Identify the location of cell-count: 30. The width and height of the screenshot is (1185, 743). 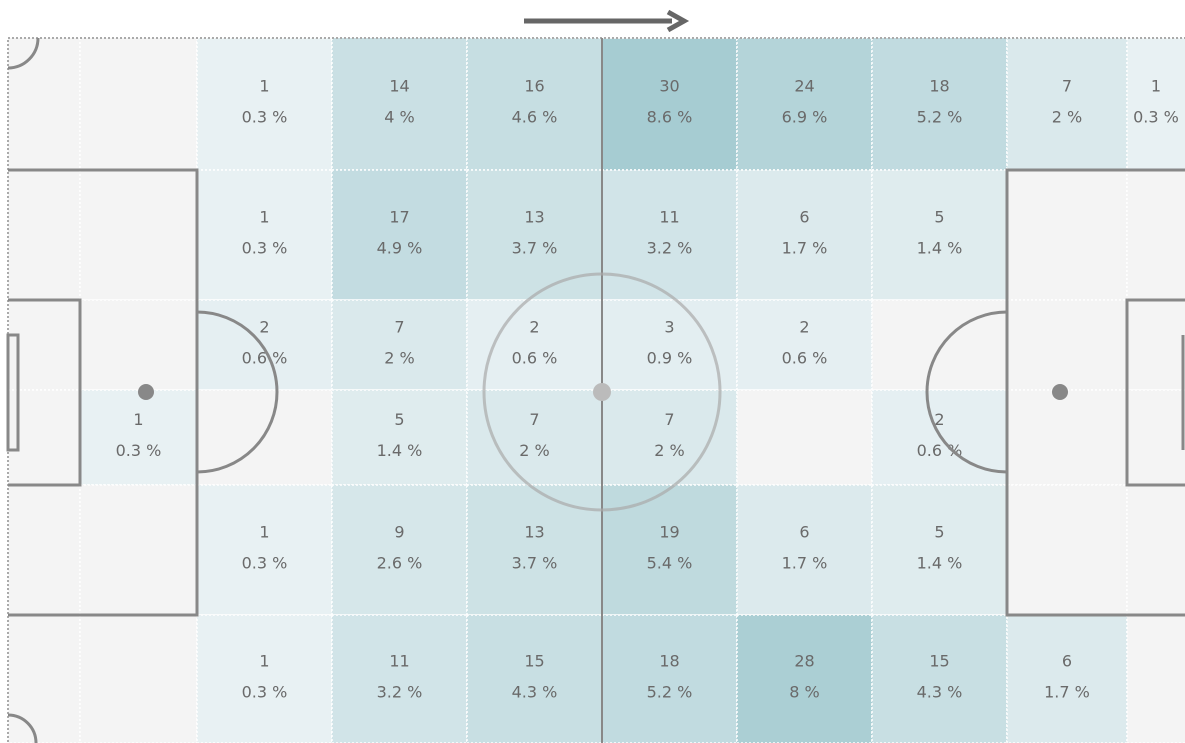
(669, 86).